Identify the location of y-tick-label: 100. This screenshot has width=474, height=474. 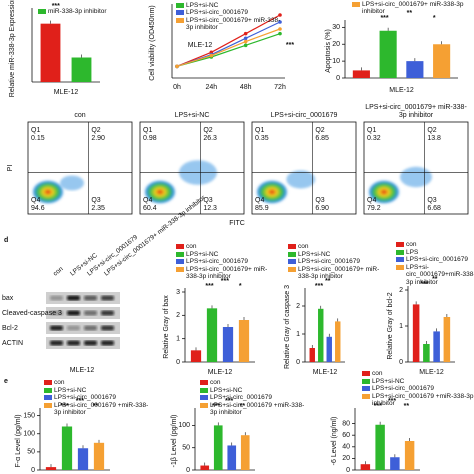
(29, 434).